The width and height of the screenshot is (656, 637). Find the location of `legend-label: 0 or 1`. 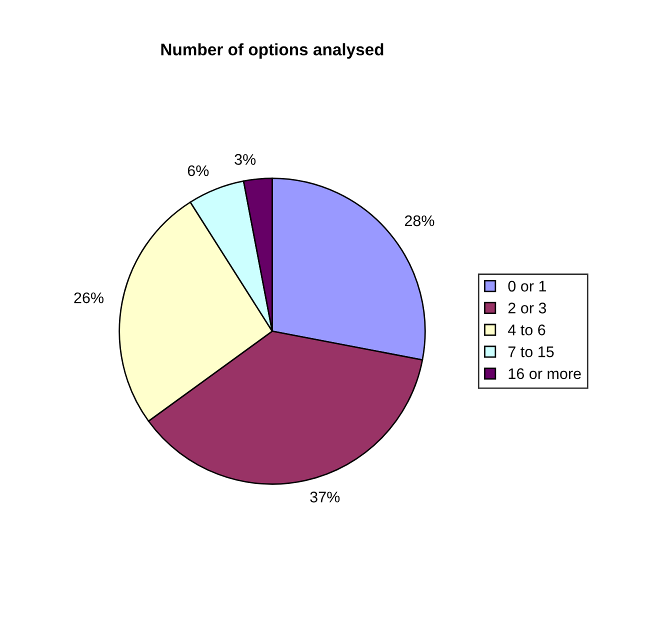

legend-label: 0 or 1 is located at coordinates (527, 286).